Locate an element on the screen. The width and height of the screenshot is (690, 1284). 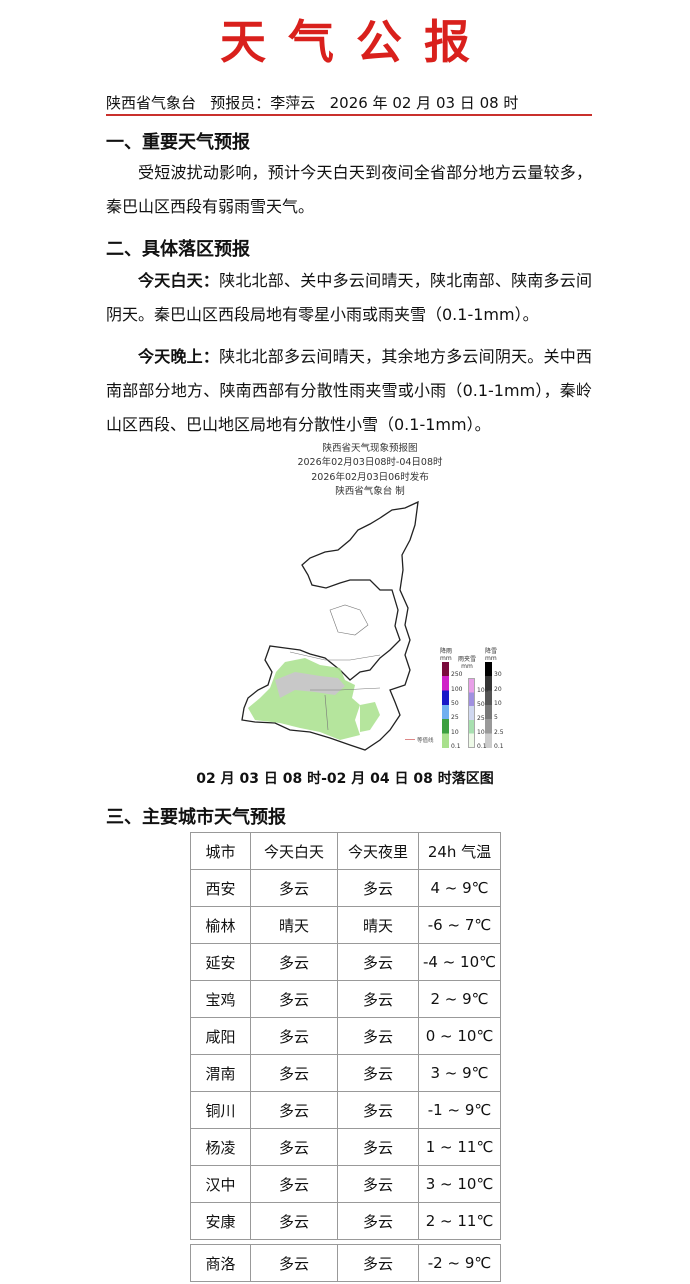
snow-area is located at coordinates (310, 685).